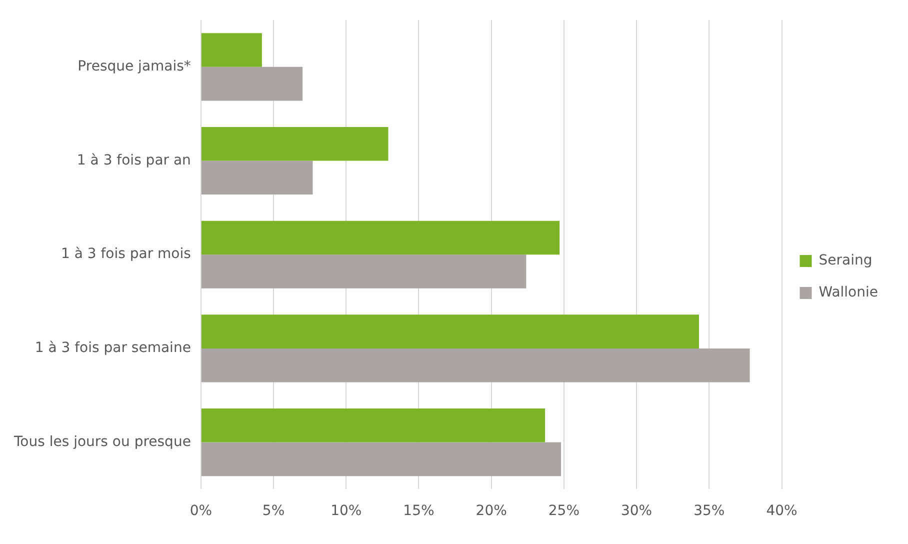  I want to click on x-tick-label: 15%, so click(418, 511).